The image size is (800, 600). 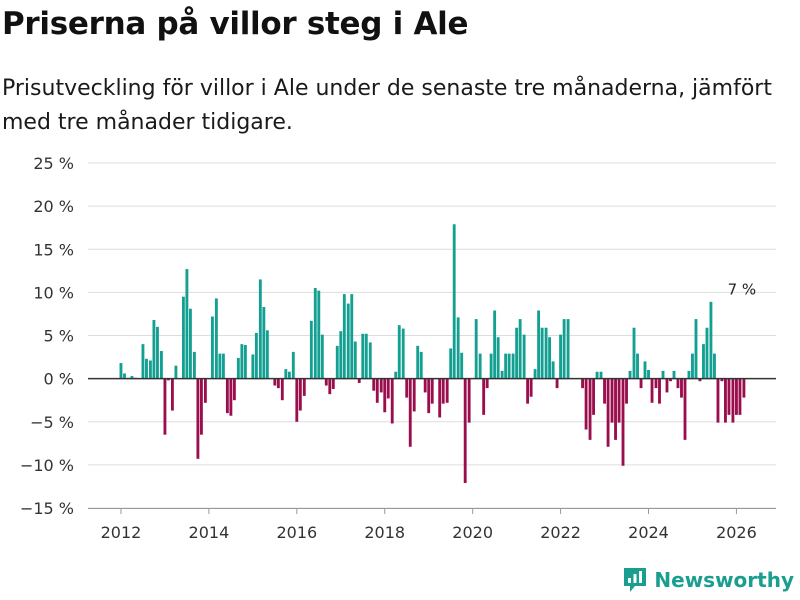 What do you see at coordinates (121, 532) in the screenshot?
I see `x-tick-label: 2012` at bounding box center [121, 532].